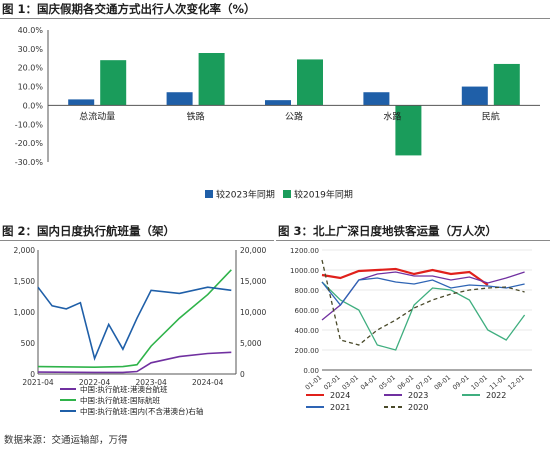 The image size is (550, 450). What do you see at coordinates (307, 311) in the screenshot?
I see `y-tick-label: 600.00` at bounding box center [307, 311].